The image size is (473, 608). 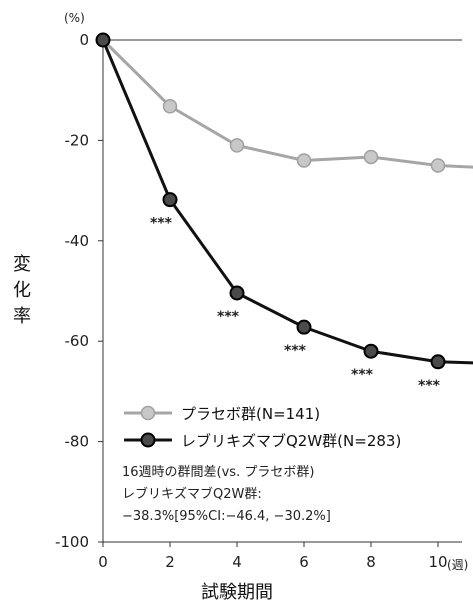 What do you see at coordinates (74, 18) in the screenshot?
I see `y-unit-label: (%)` at bounding box center [74, 18].